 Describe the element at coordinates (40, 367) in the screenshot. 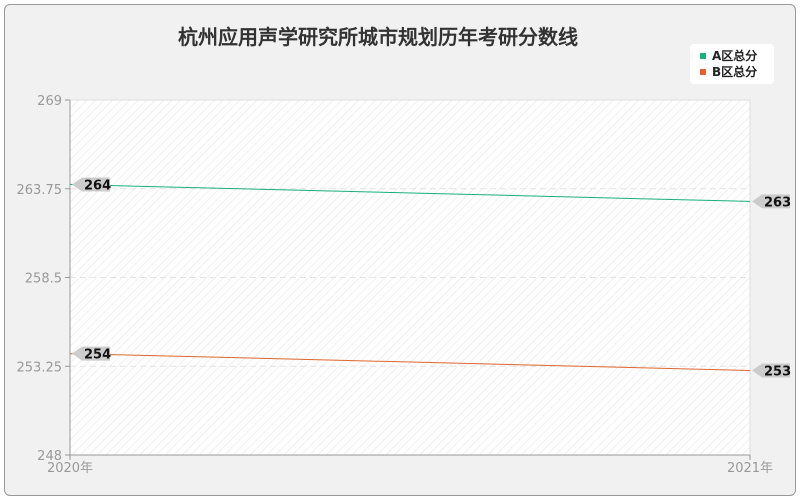

I see `y-tick-label: 253.25` at that location.